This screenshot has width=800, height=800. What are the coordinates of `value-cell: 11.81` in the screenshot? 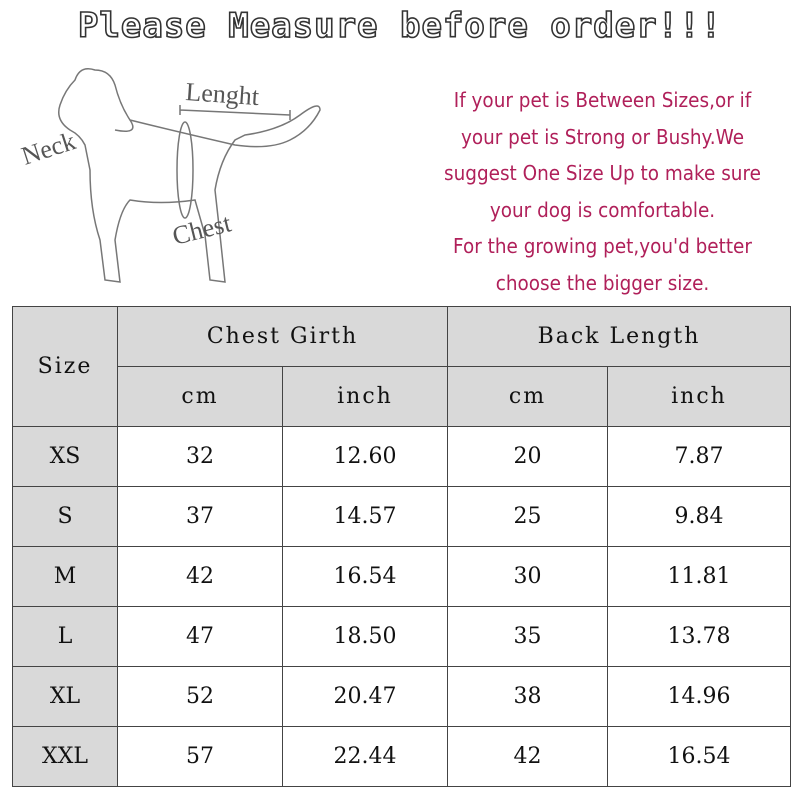 It's located at (699, 576).